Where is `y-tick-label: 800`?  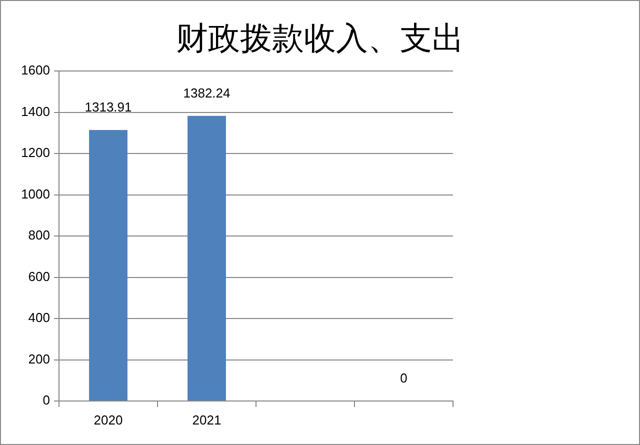
y-tick-label: 800 is located at coordinates (39, 235).